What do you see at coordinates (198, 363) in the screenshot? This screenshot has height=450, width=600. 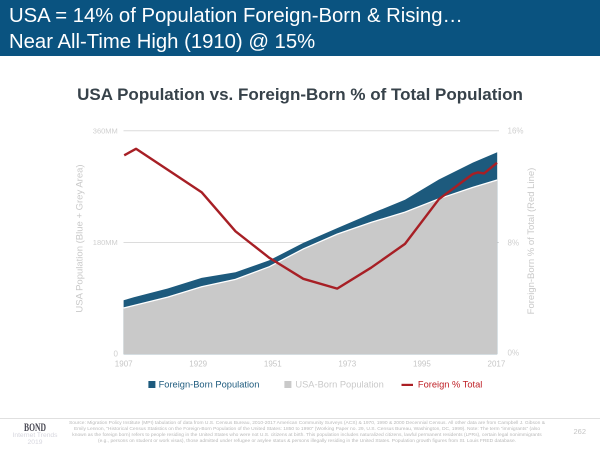 I see `svg-text: 1929` at bounding box center [198, 363].